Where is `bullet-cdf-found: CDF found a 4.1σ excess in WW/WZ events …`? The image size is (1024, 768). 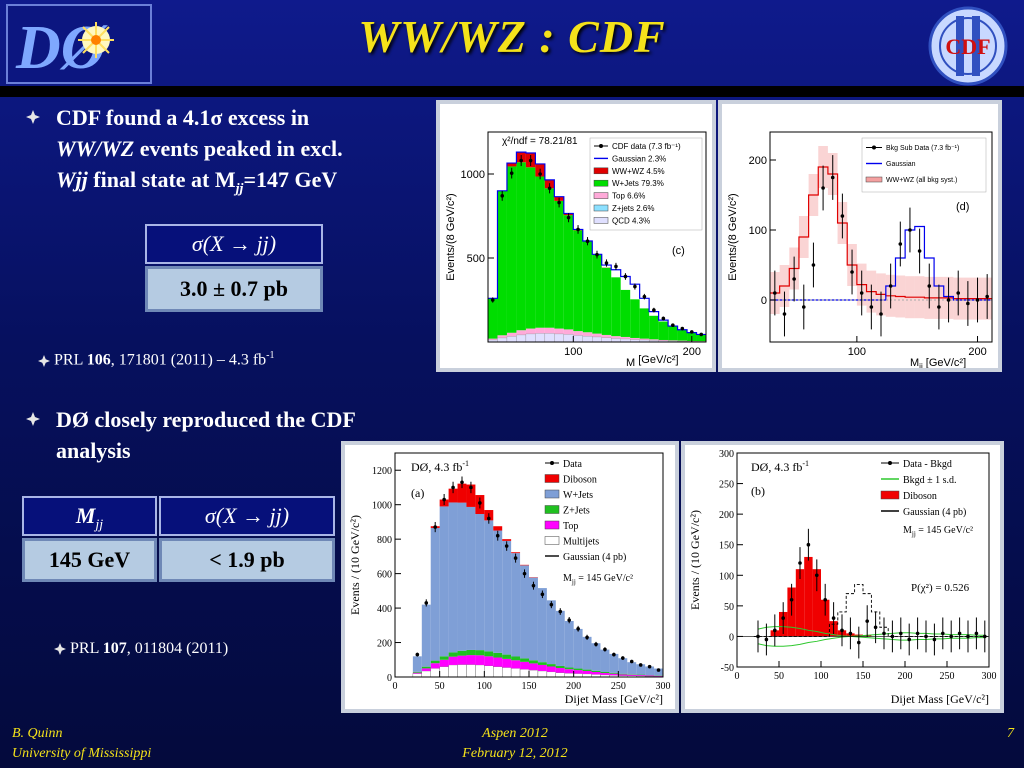
bullet-cdf-found: CDF found a 4.1σ excess in WW/WZ events … is located at coordinates (230, 153).